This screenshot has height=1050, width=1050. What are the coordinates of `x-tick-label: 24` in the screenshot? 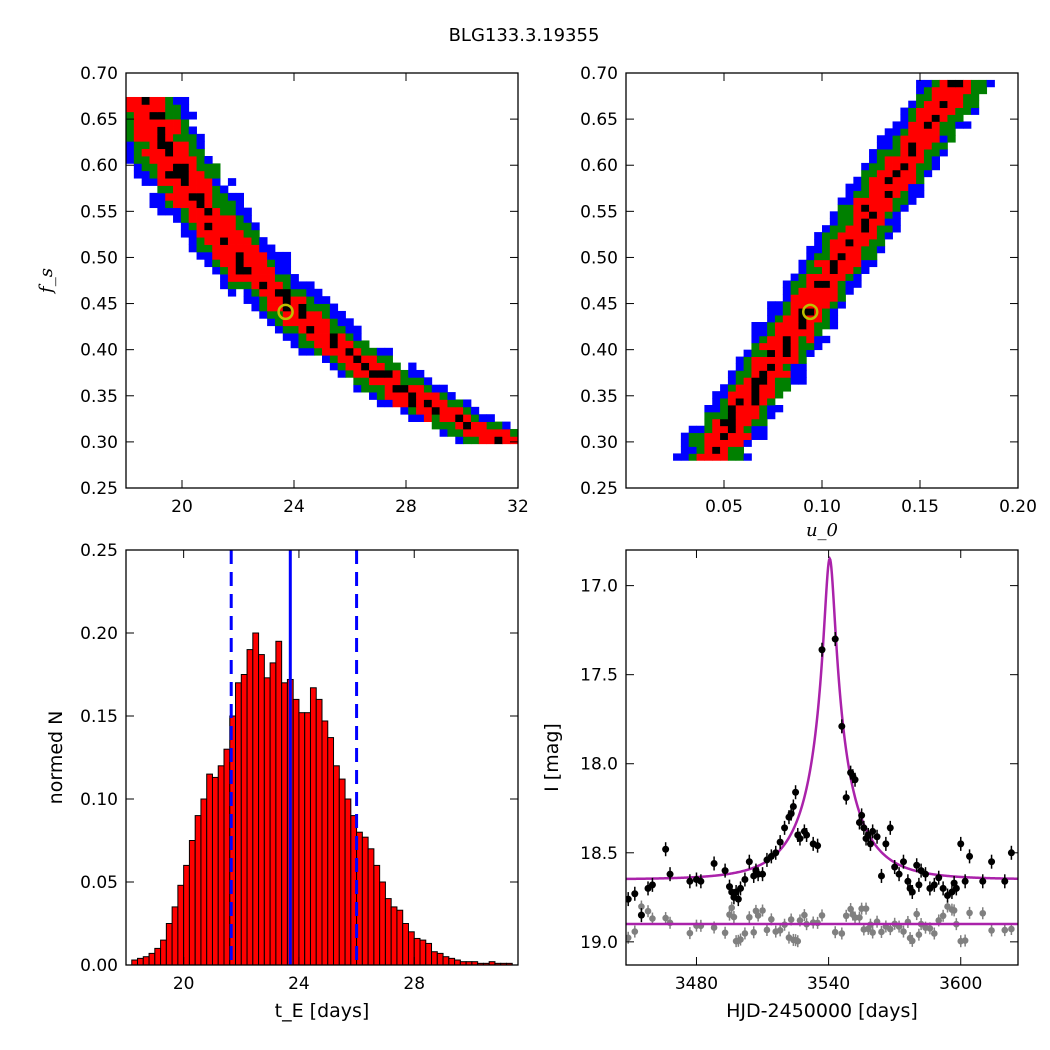 It's located at (299, 984).